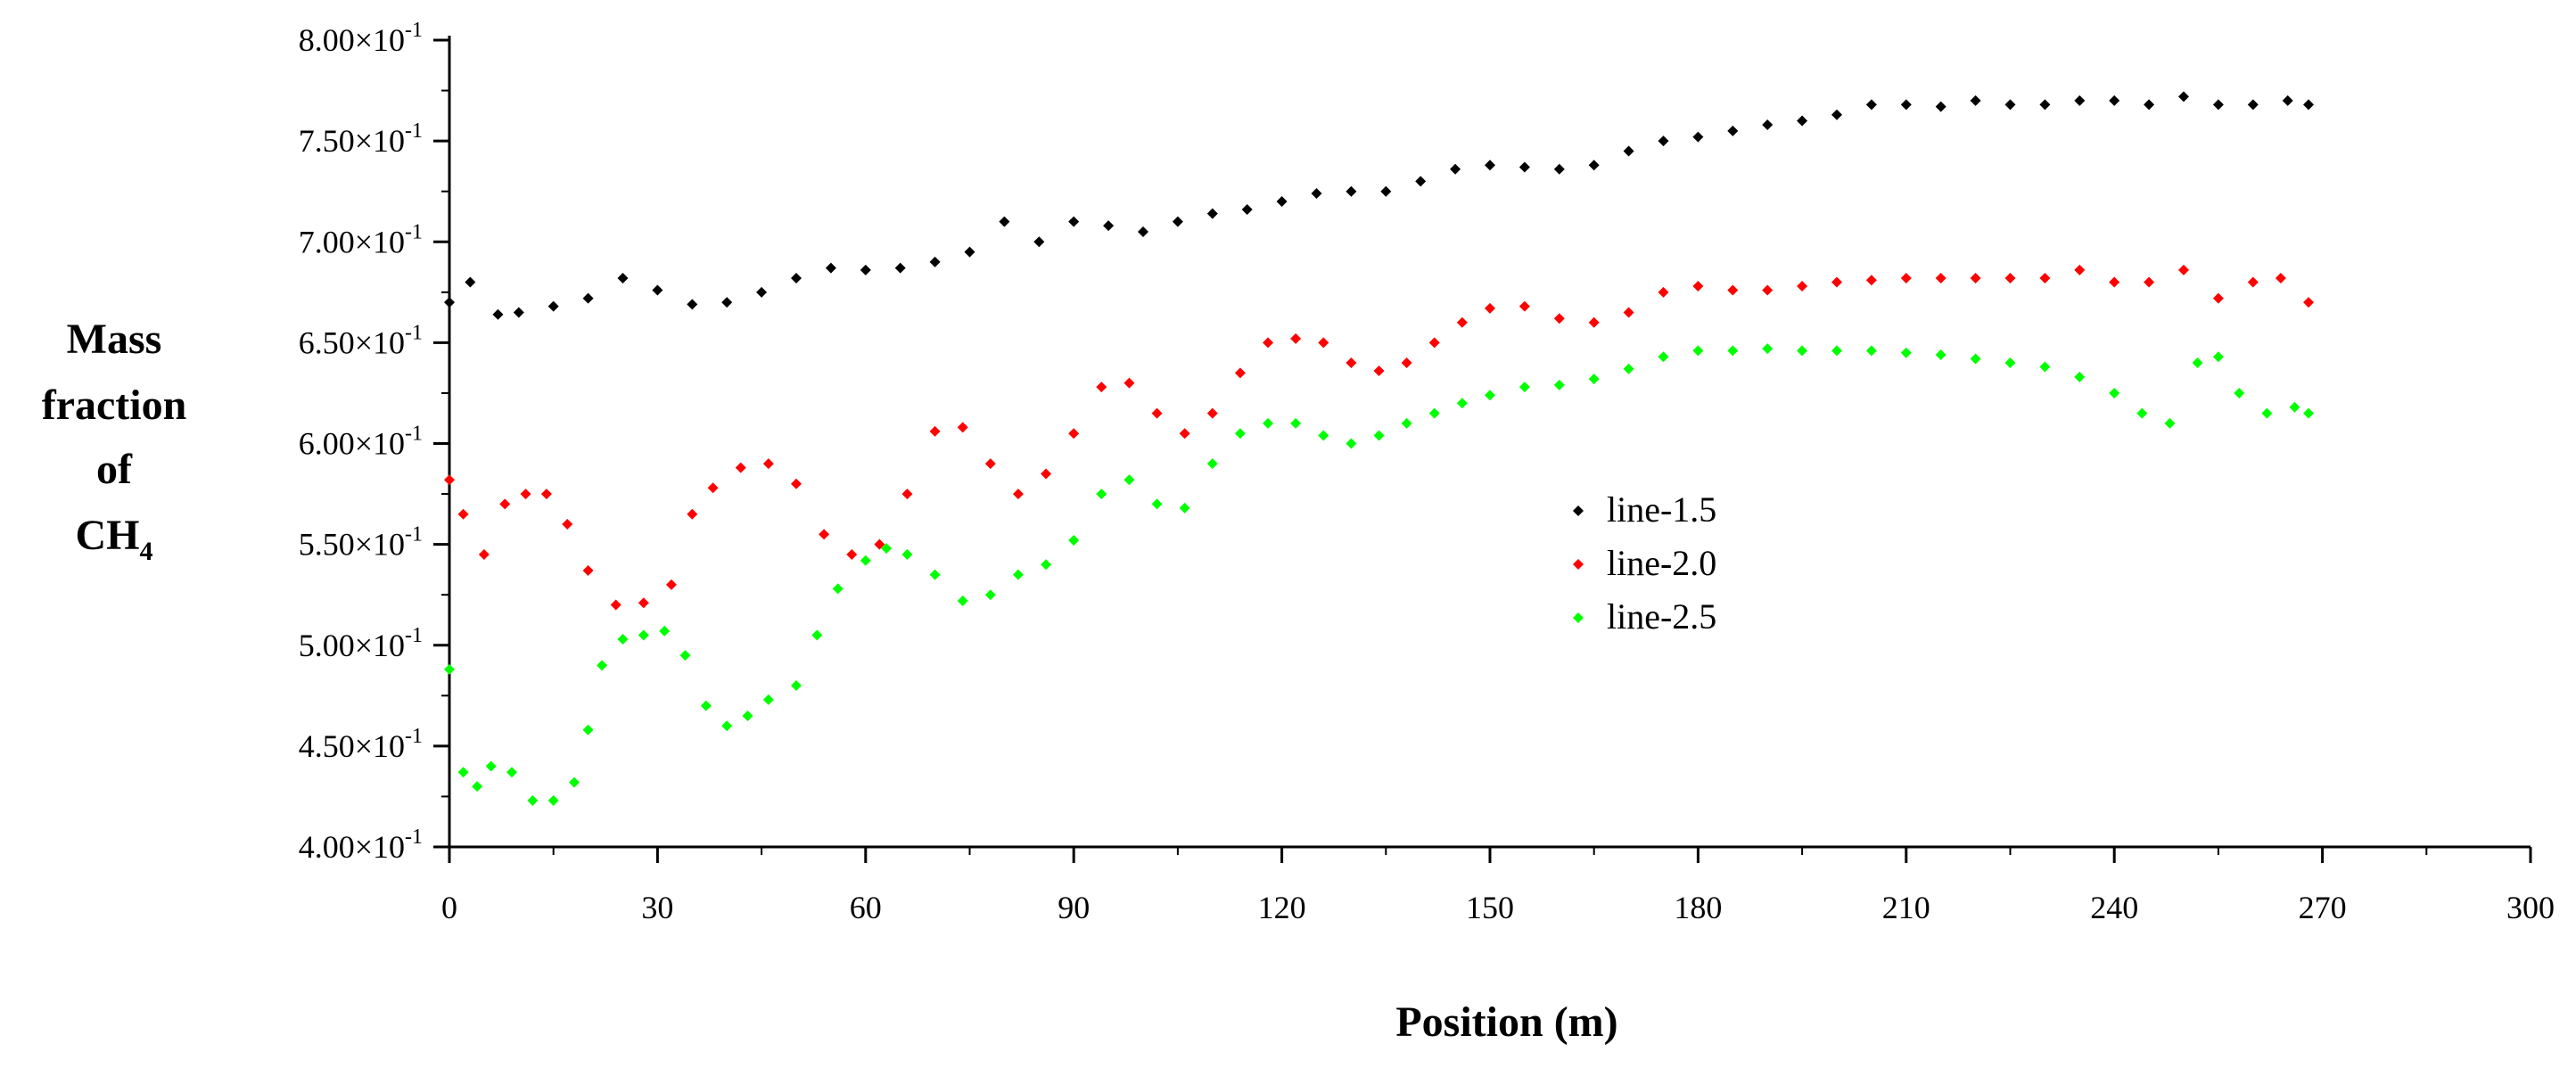  Describe the element at coordinates (361, 643) in the screenshot. I see `y-tick-label: 5.00×10⁻¹` at that location.